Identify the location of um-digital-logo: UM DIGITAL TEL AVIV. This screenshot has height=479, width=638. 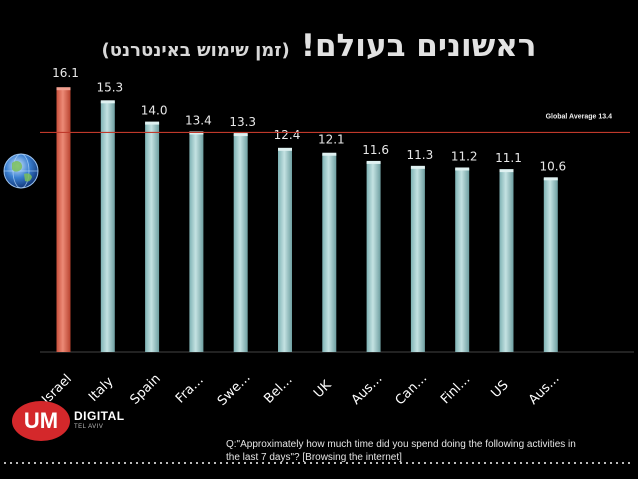
(68, 421).